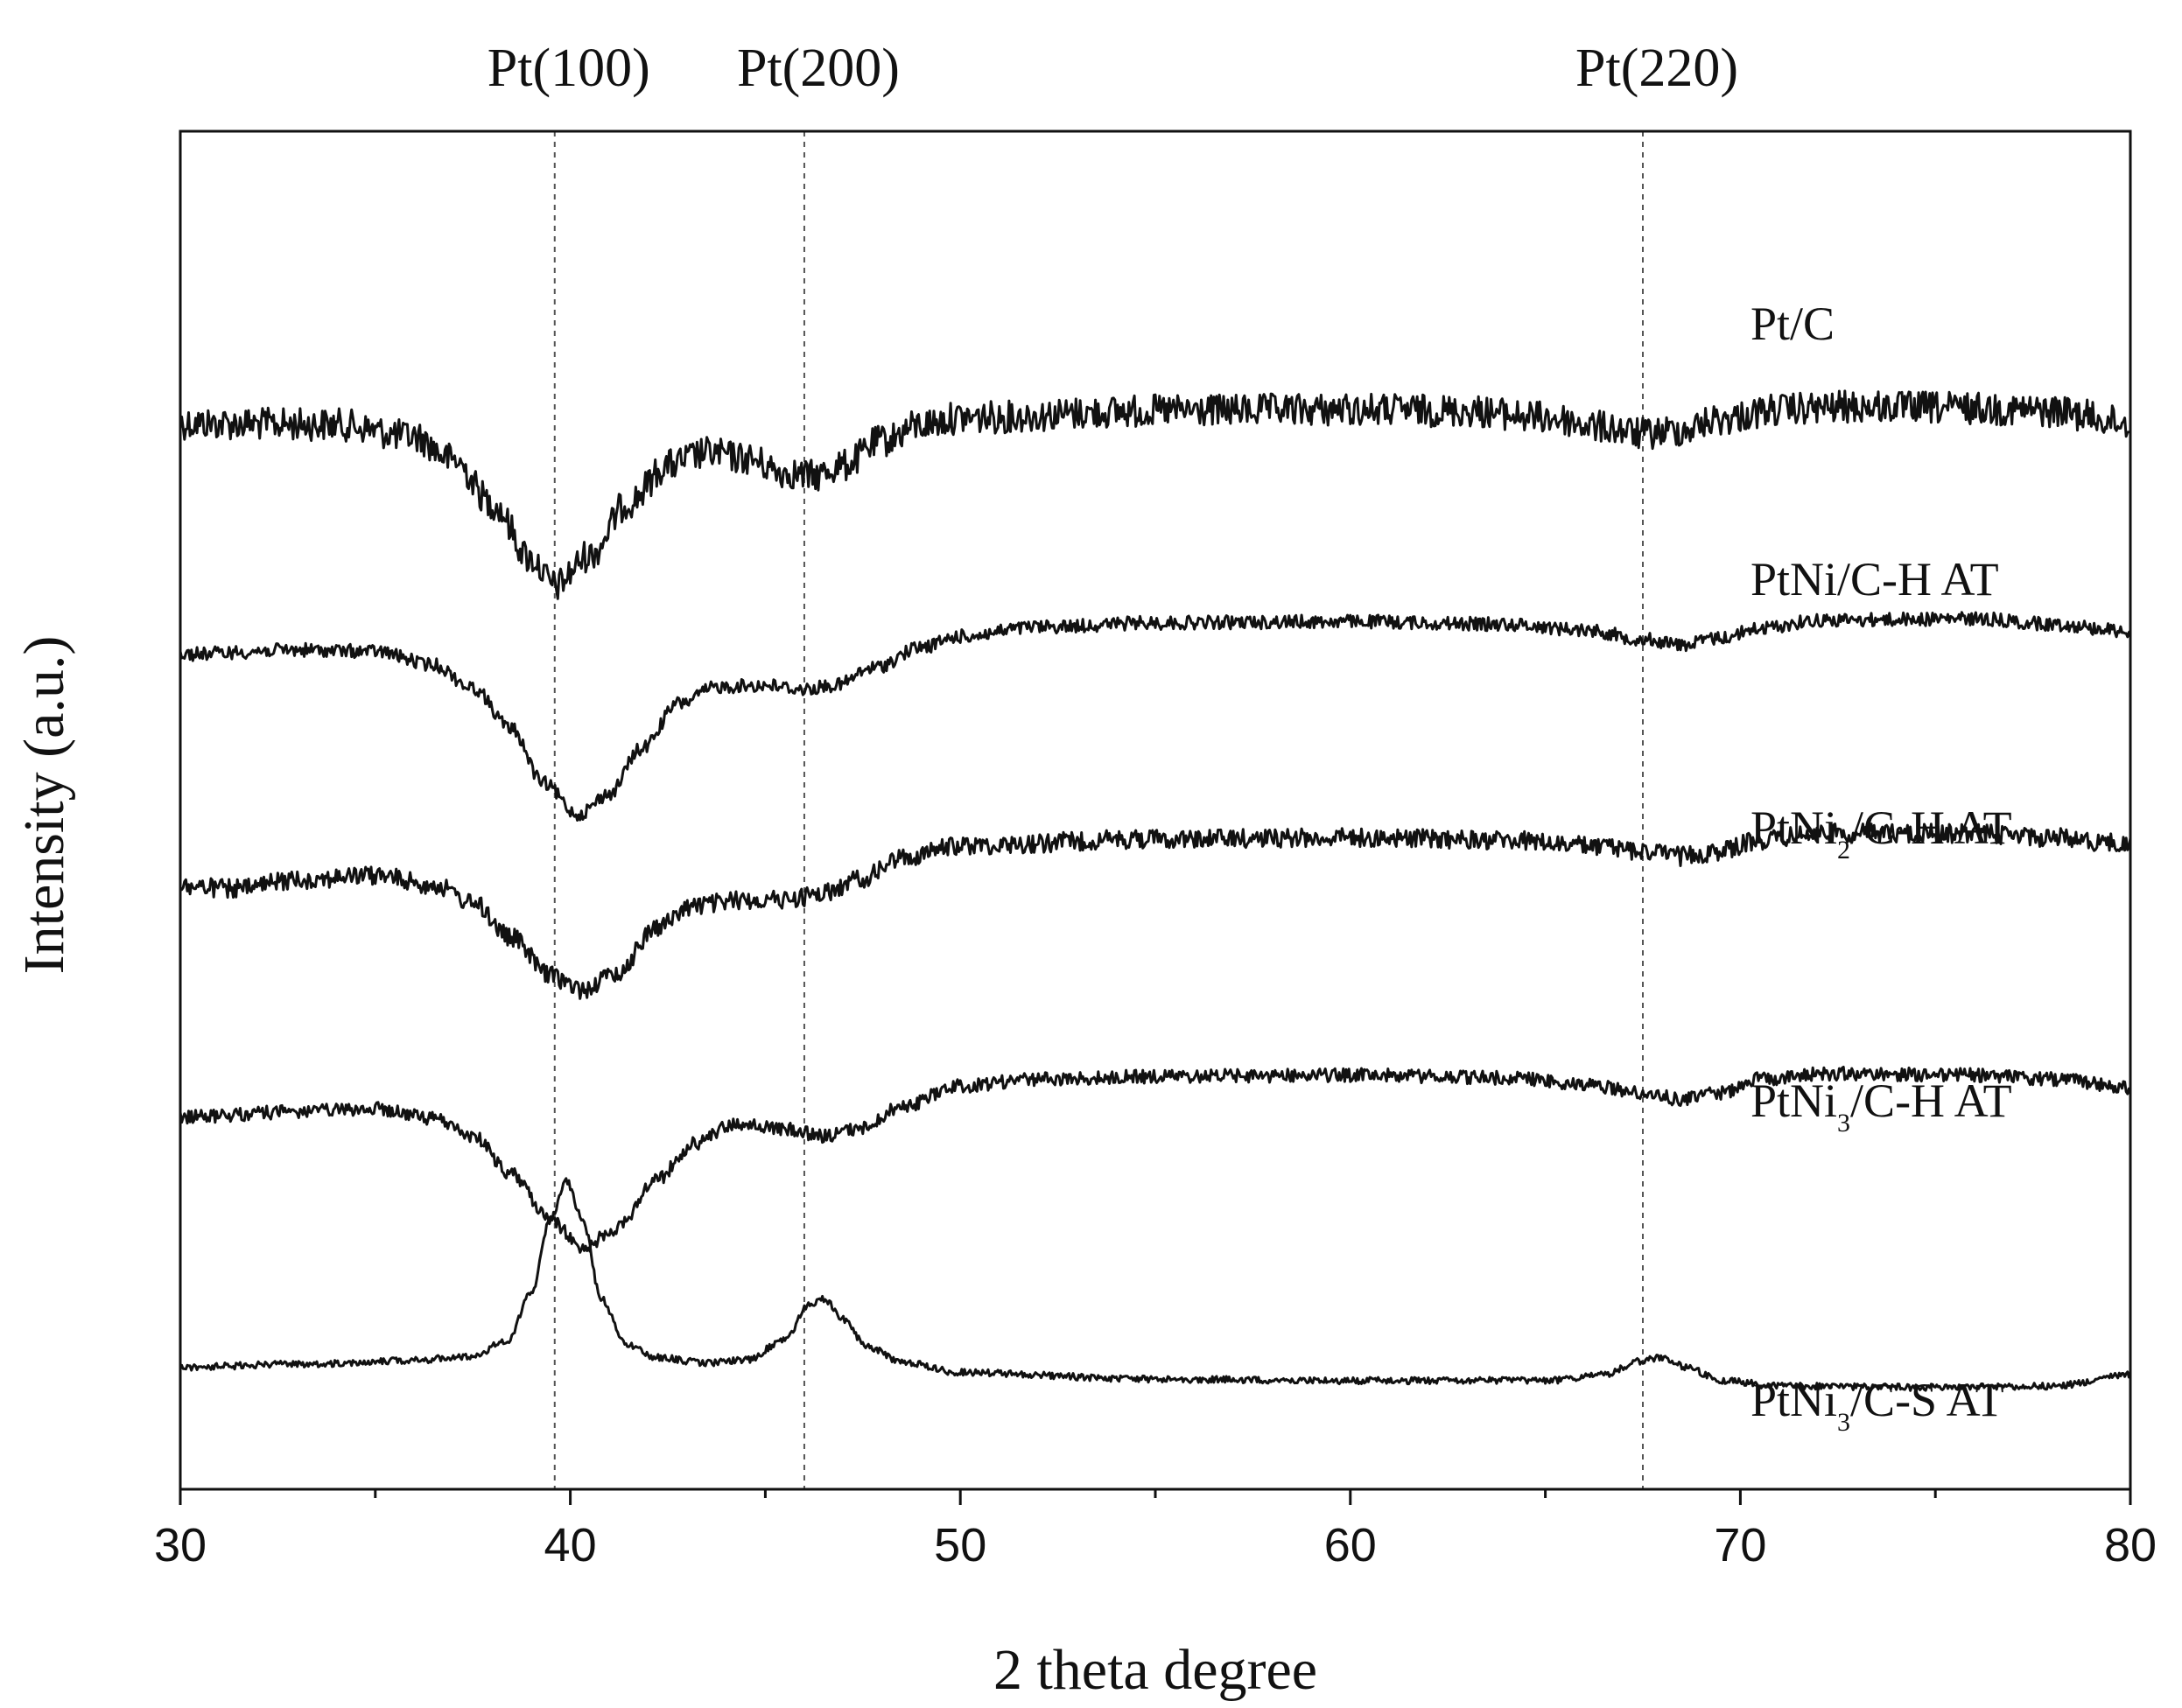 The width and height of the screenshot is (2182, 1708). What do you see at coordinates (569, 68) in the screenshot?
I see `reference-label: Pt(100)` at bounding box center [569, 68].